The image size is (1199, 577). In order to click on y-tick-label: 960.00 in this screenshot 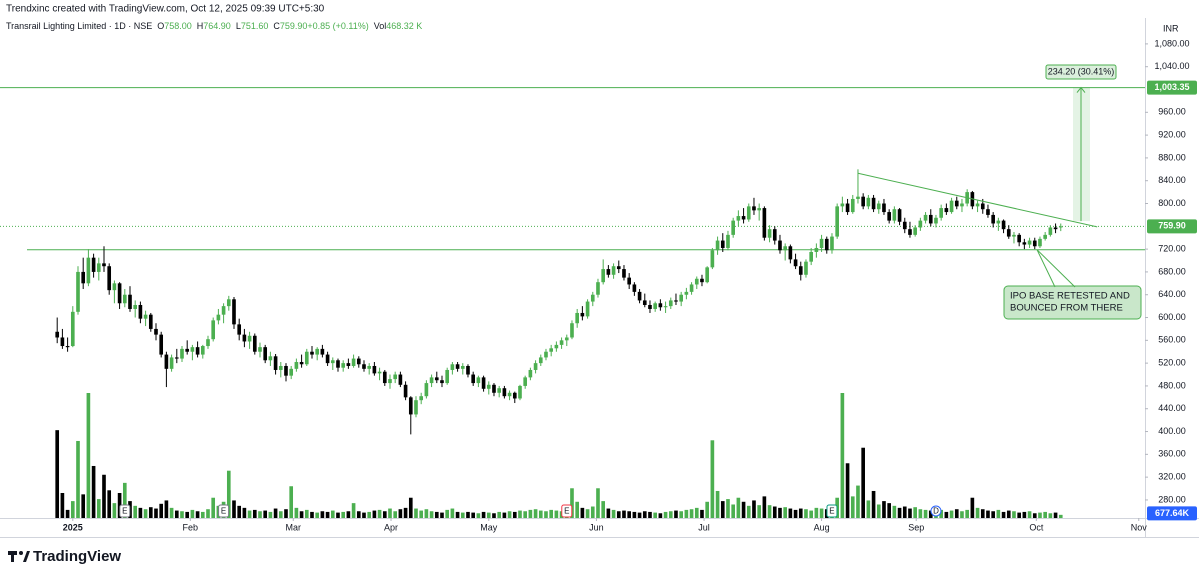, I will do `click(1172, 112)`.